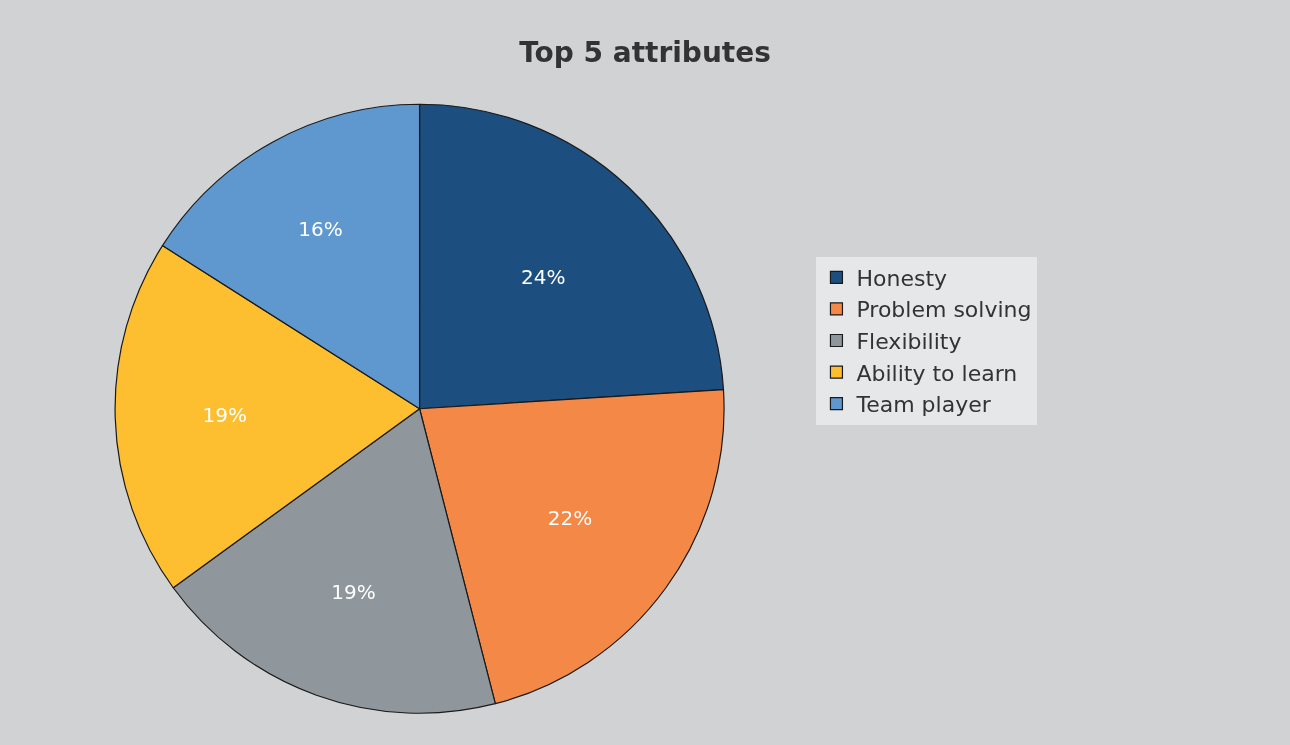 The height and width of the screenshot is (745, 1290). What do you see at coordinates (570, 518) in the screenshot?
I see `data-label: 22%` at bounding box center [570, 518].